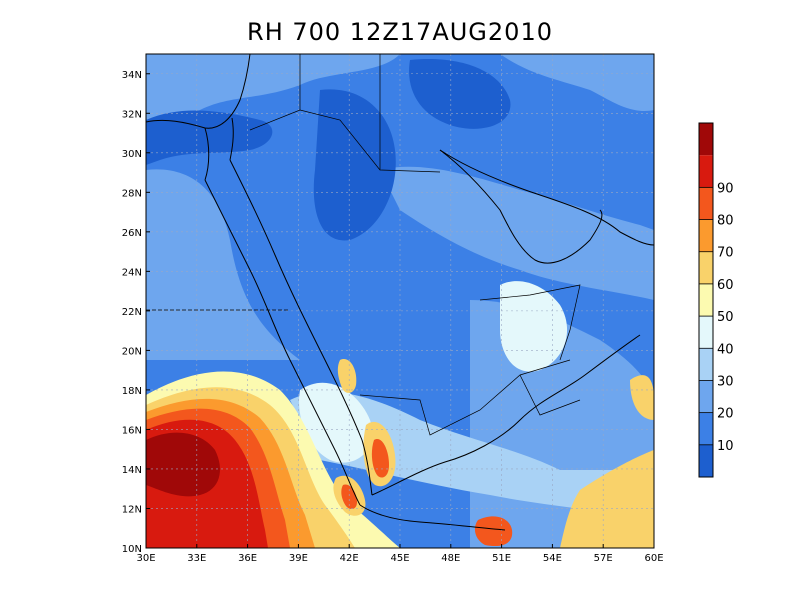 This screenshot has height=600, width=800. Describe the element at coordinates (501, 558) in the screenshot. I see `lon-tick-label: 51E` at that location.